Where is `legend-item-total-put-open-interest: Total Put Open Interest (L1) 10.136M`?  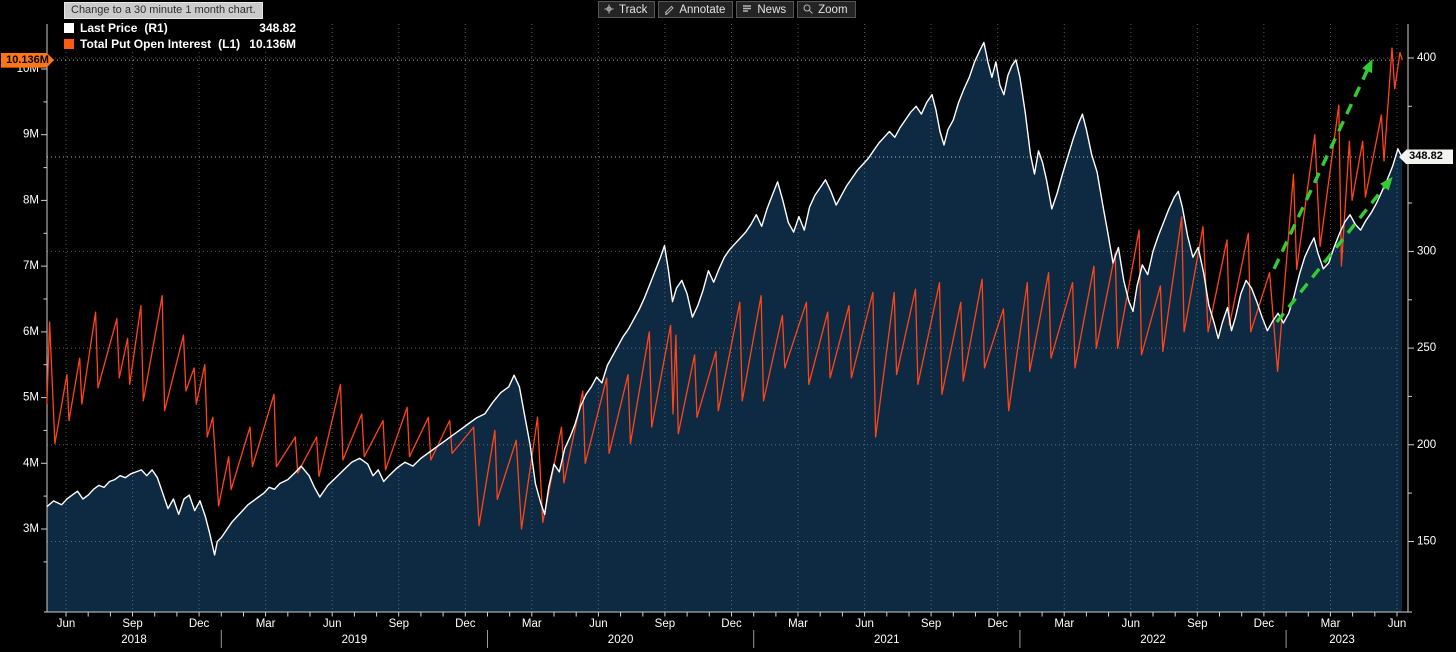
legend-item-total-put-open-interest: Total Put Open Interest (L1) 10.136M is located at coordinates (180, 44).